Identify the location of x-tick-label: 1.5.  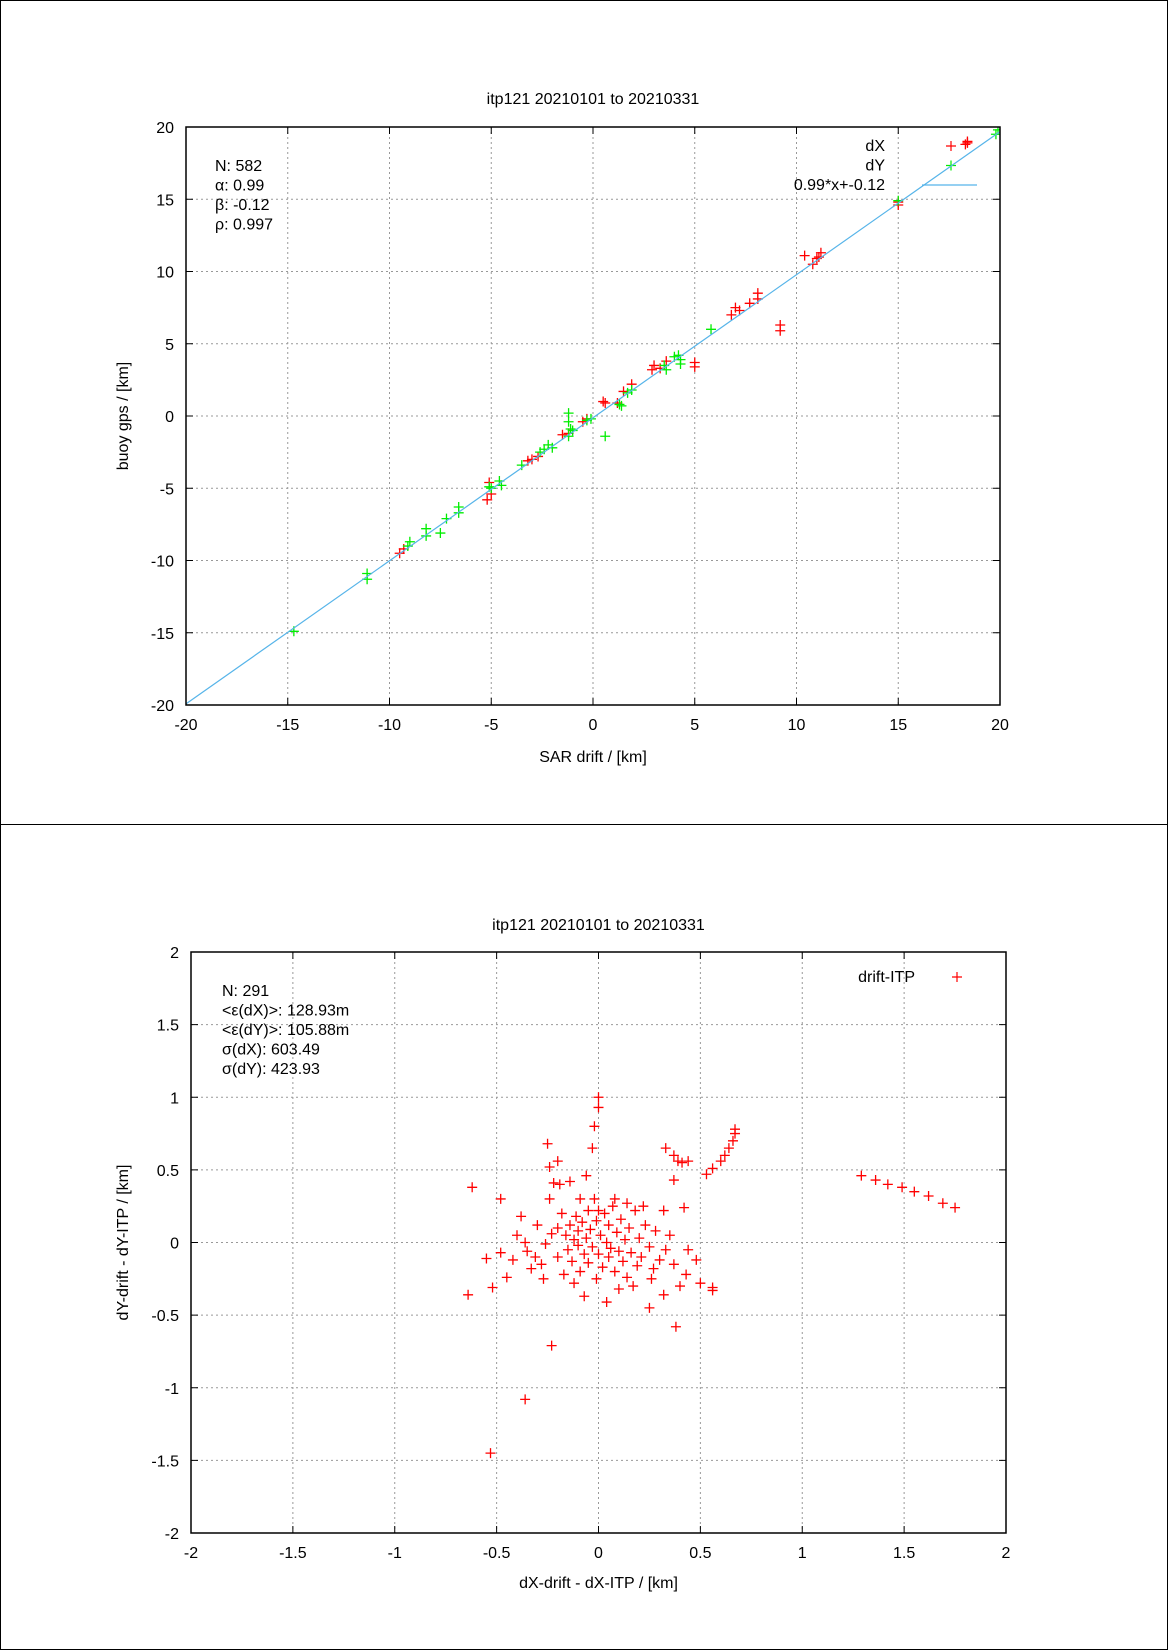
(904, 1553).